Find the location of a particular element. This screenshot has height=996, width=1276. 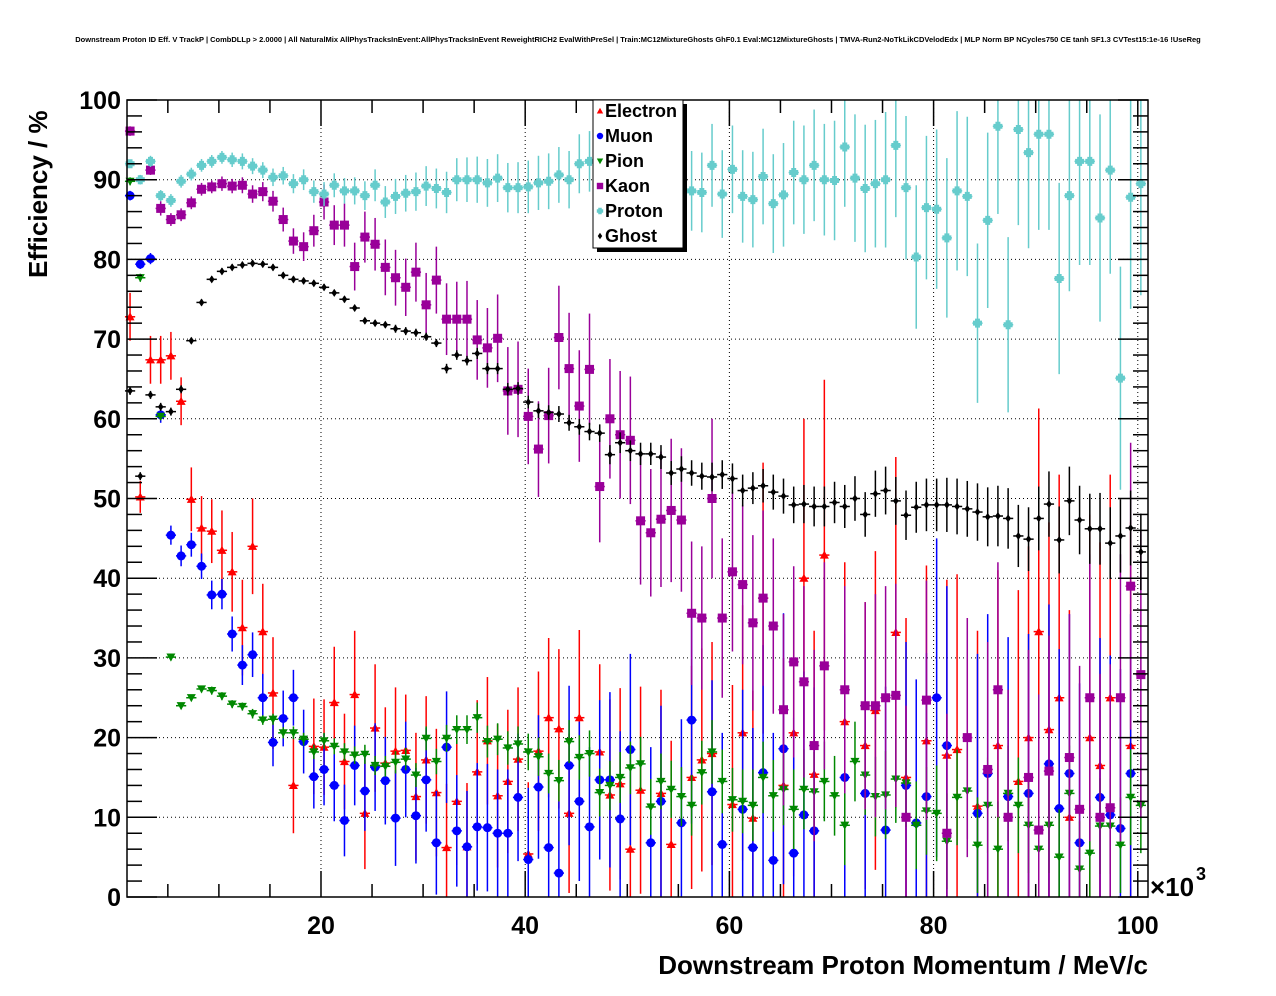

legend-entry-electron: Electron is located at coordinates (636, 111).